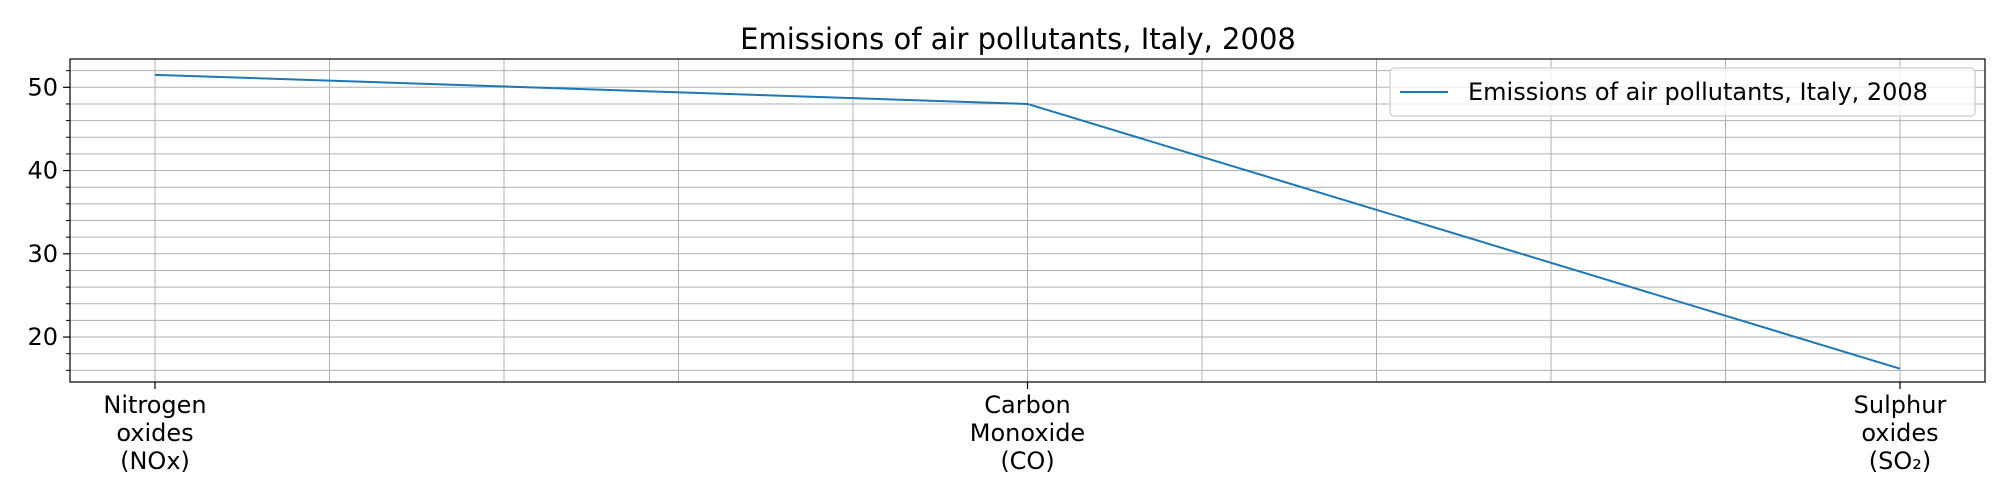 The height and width of the screenshot is (500, 2000). What do you see at coordinates (42, 337) in the screenshot?
I see `y-tick-label: 20` at bounding box center [42, 337].